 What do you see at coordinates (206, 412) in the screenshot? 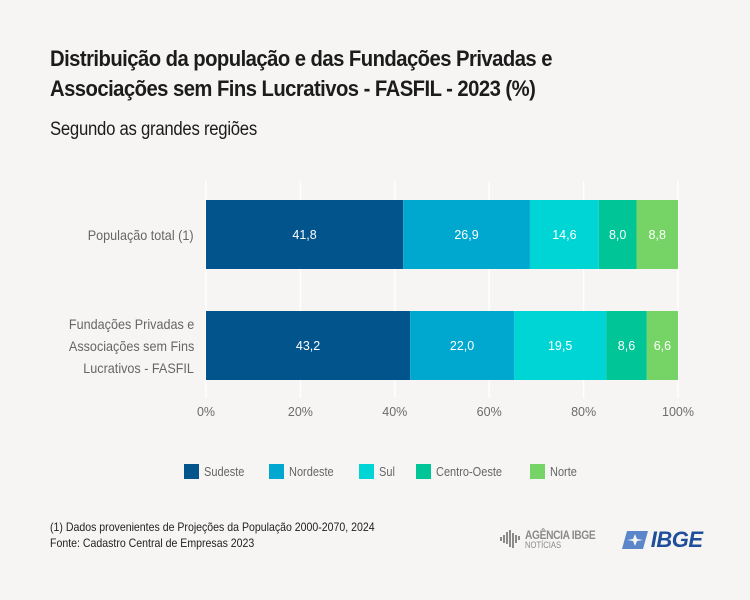
I see `x-tick-label: 0%` at bounding box center [206, 412].